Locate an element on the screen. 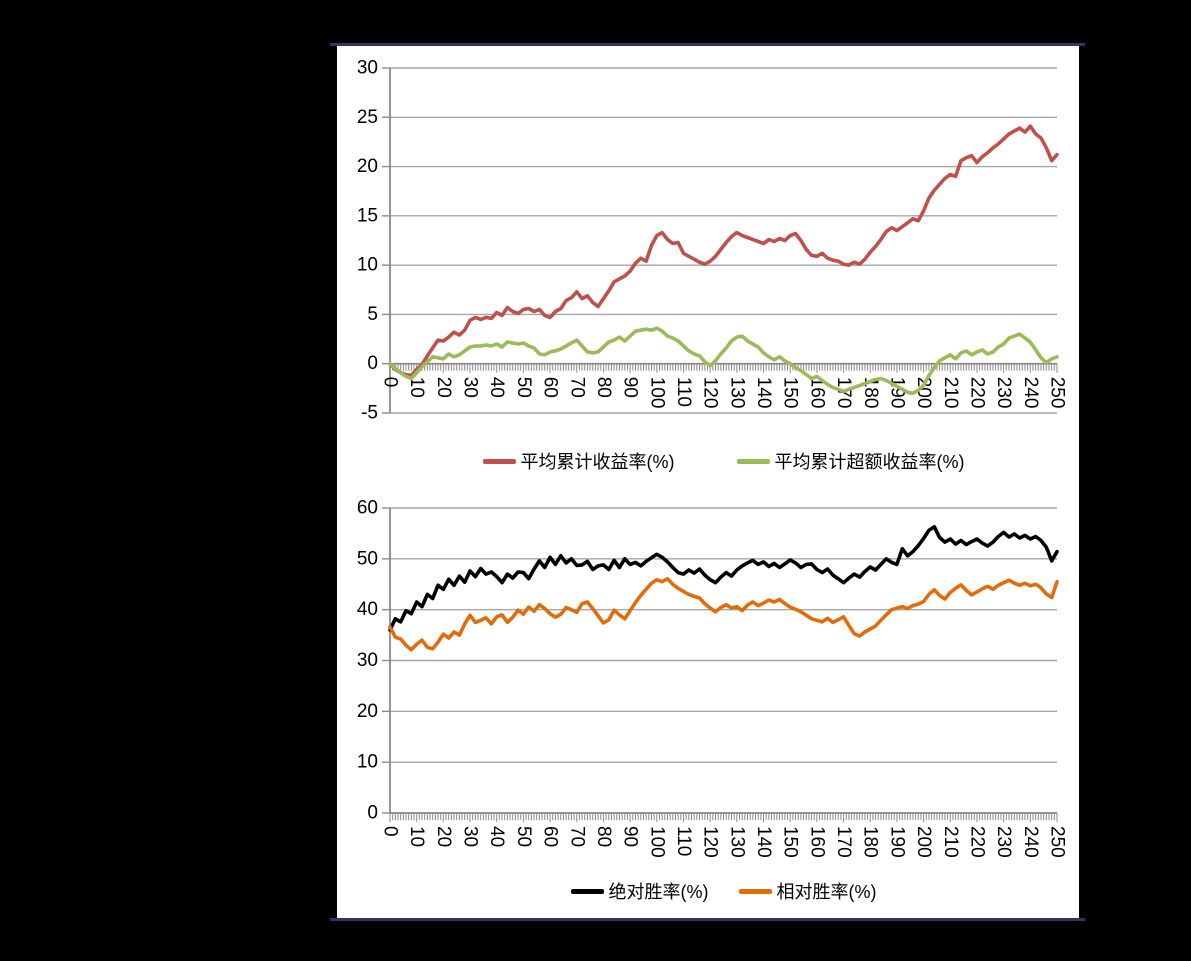 Image resolution: width=1191 pixels, height=961 pixels. cumulative-return-legend: 平均累计收益率(%) 平均累计超额收益率(%) is located at coordinates (723, 461).